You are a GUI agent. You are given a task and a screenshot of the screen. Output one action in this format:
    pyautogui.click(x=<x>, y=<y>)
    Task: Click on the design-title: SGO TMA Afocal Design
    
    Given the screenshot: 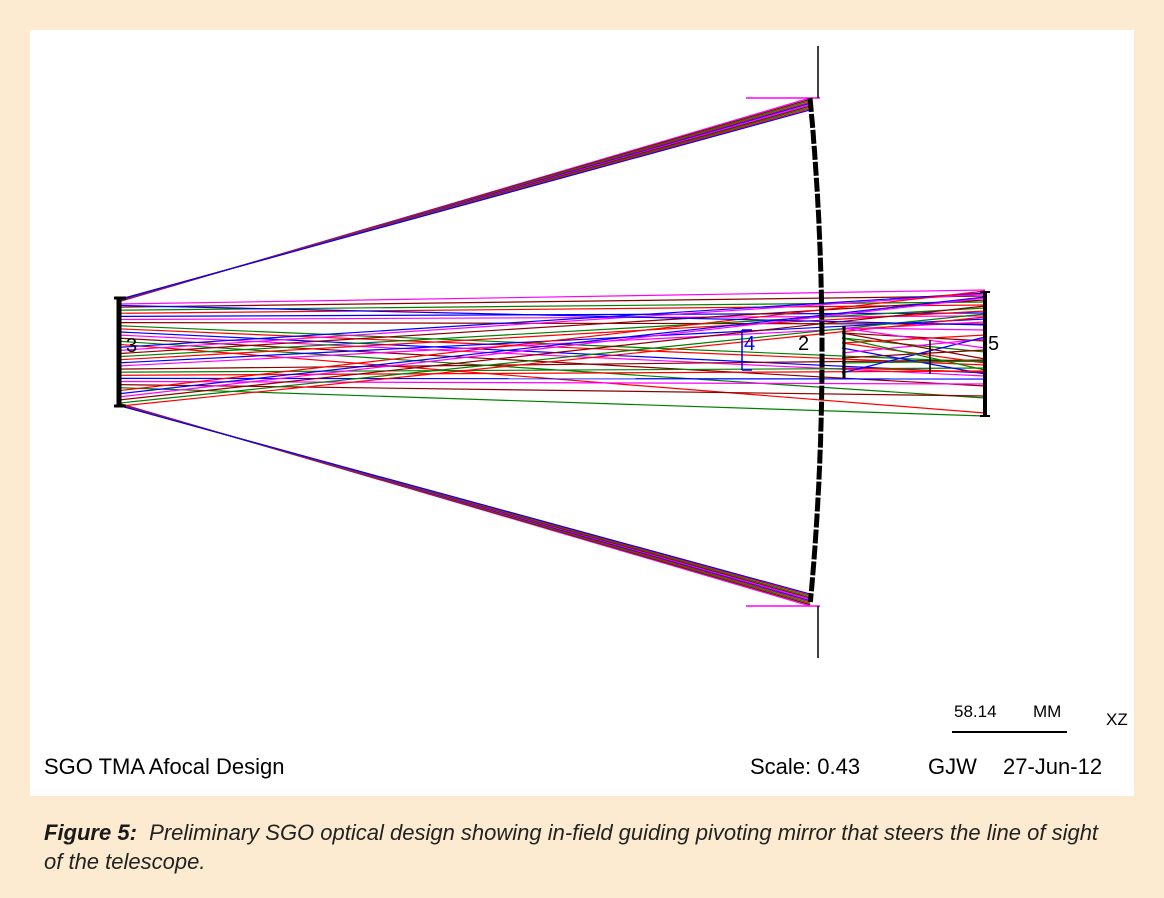 What is the action you would take?
    pyautogui.click(x=164, y=766)
    